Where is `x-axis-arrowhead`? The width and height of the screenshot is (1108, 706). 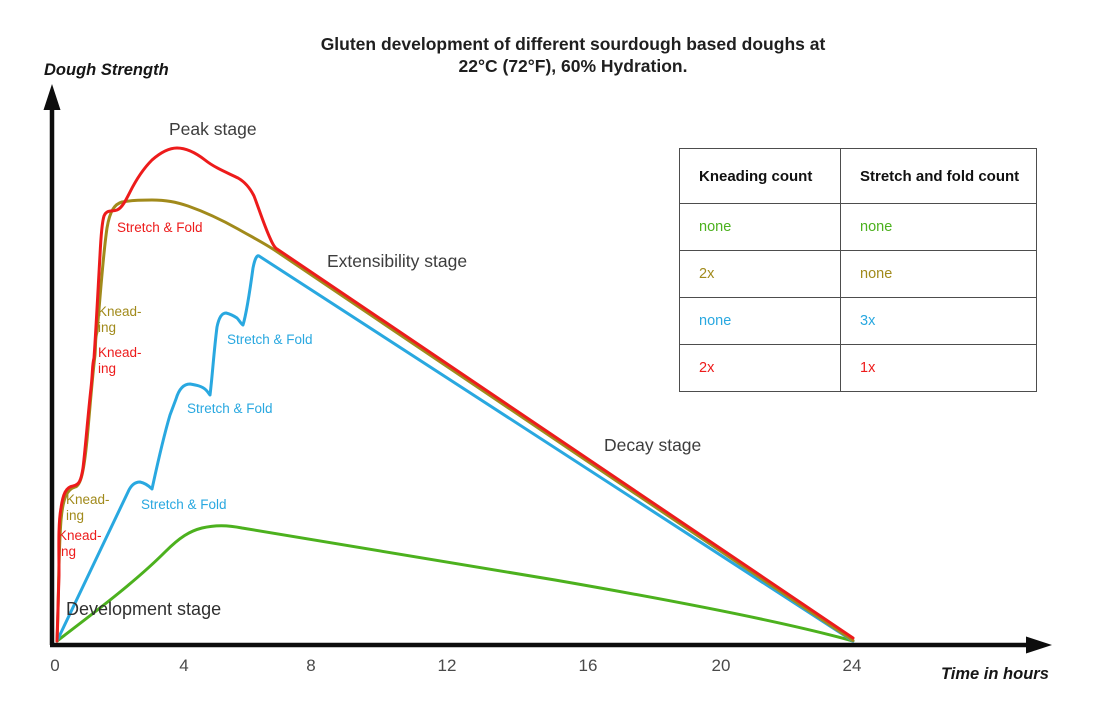 x-axis-arrowhead is located at coordinates (1039, 645).